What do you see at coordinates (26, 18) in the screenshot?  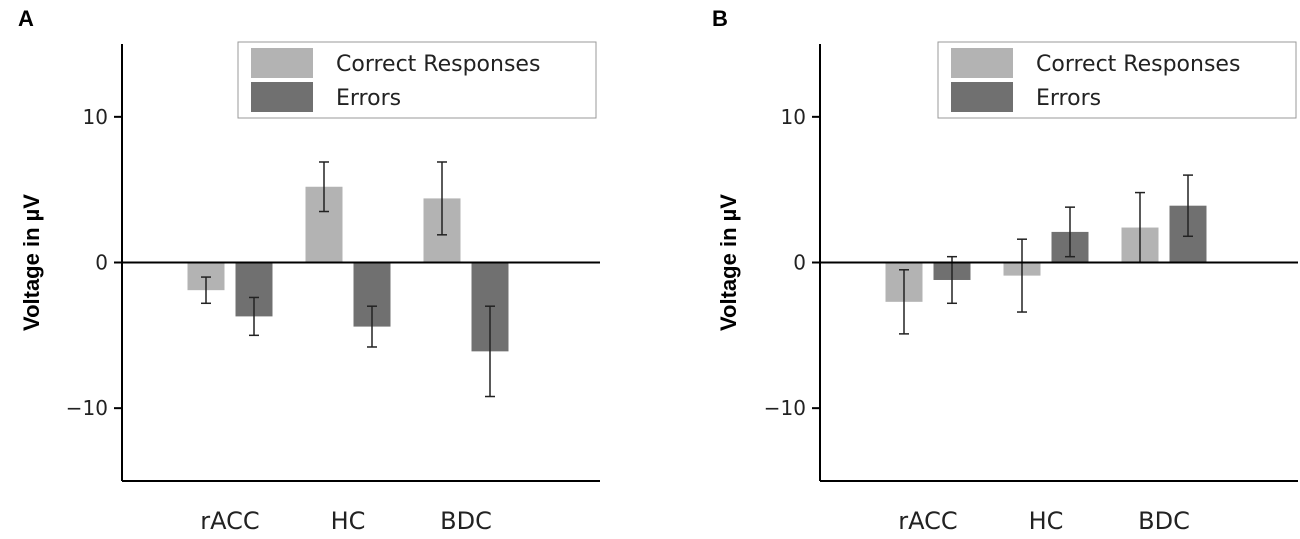 I see `panel-label: A` at bounding box center [26, 18].